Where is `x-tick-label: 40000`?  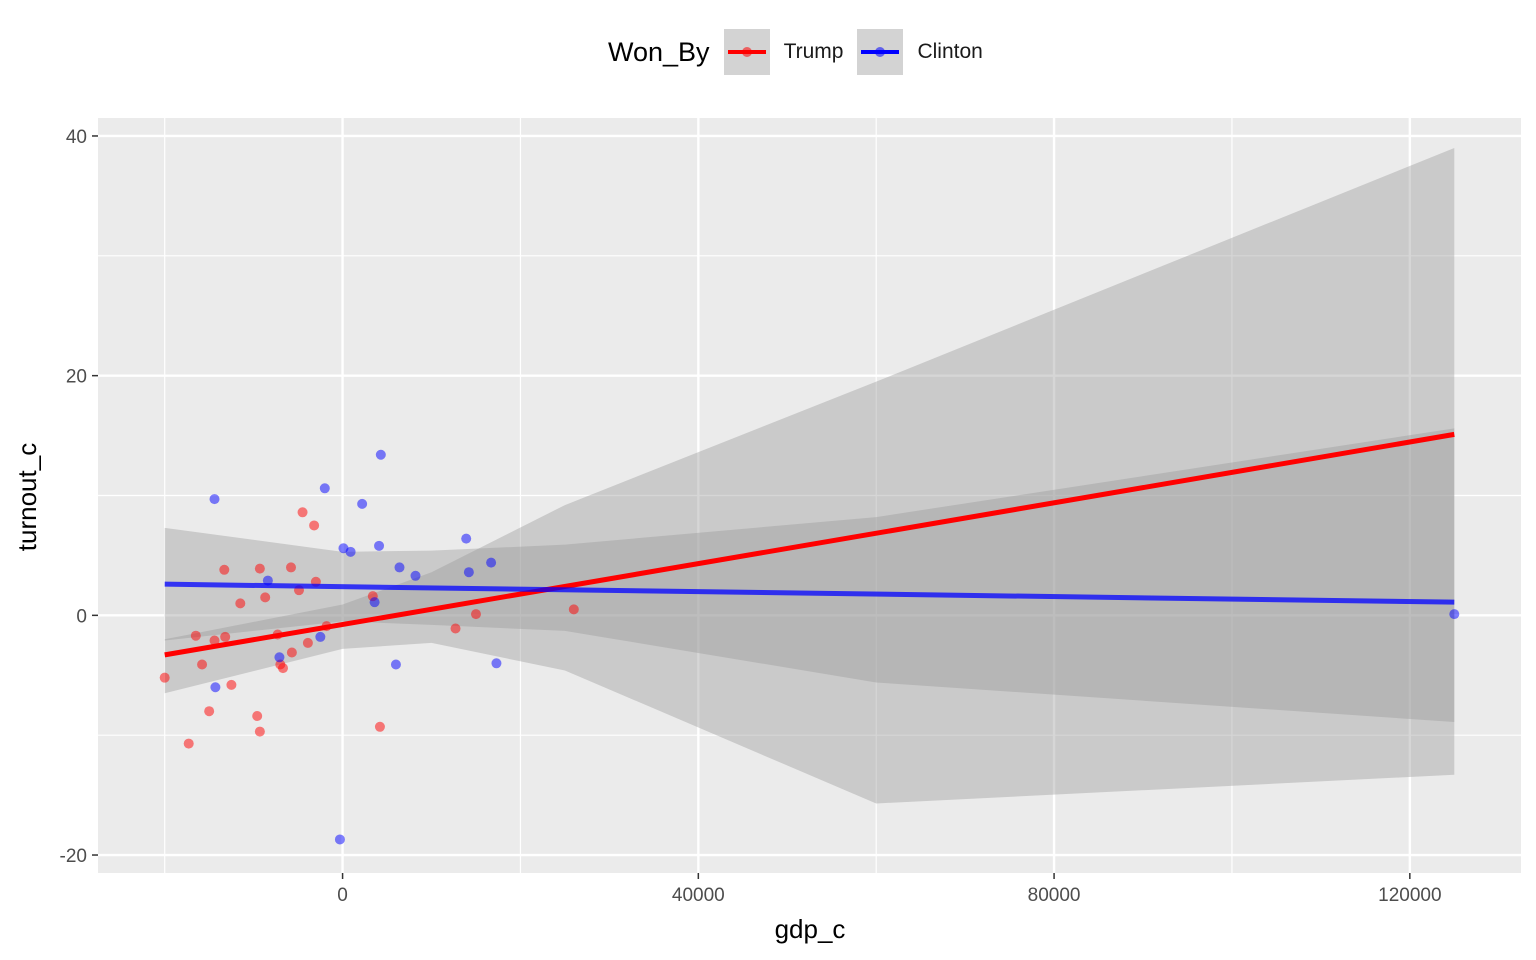 x-tick-label: 40000 is located at coordinates (698, 895).